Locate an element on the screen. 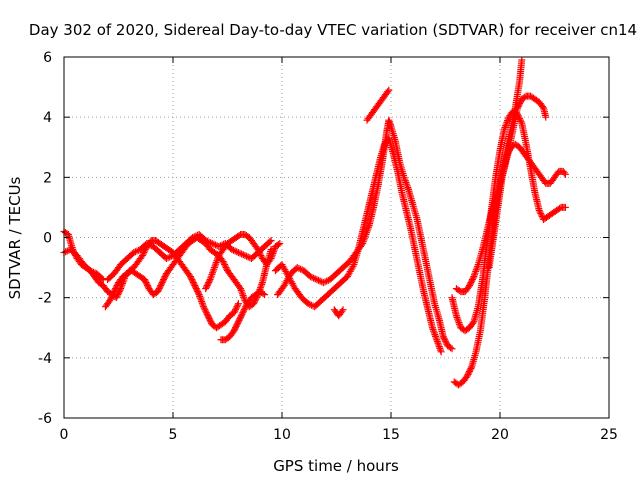 The width and height of the screenshot is (640, 480). x-tick-label: 15 is located at coordinates (391, 435).